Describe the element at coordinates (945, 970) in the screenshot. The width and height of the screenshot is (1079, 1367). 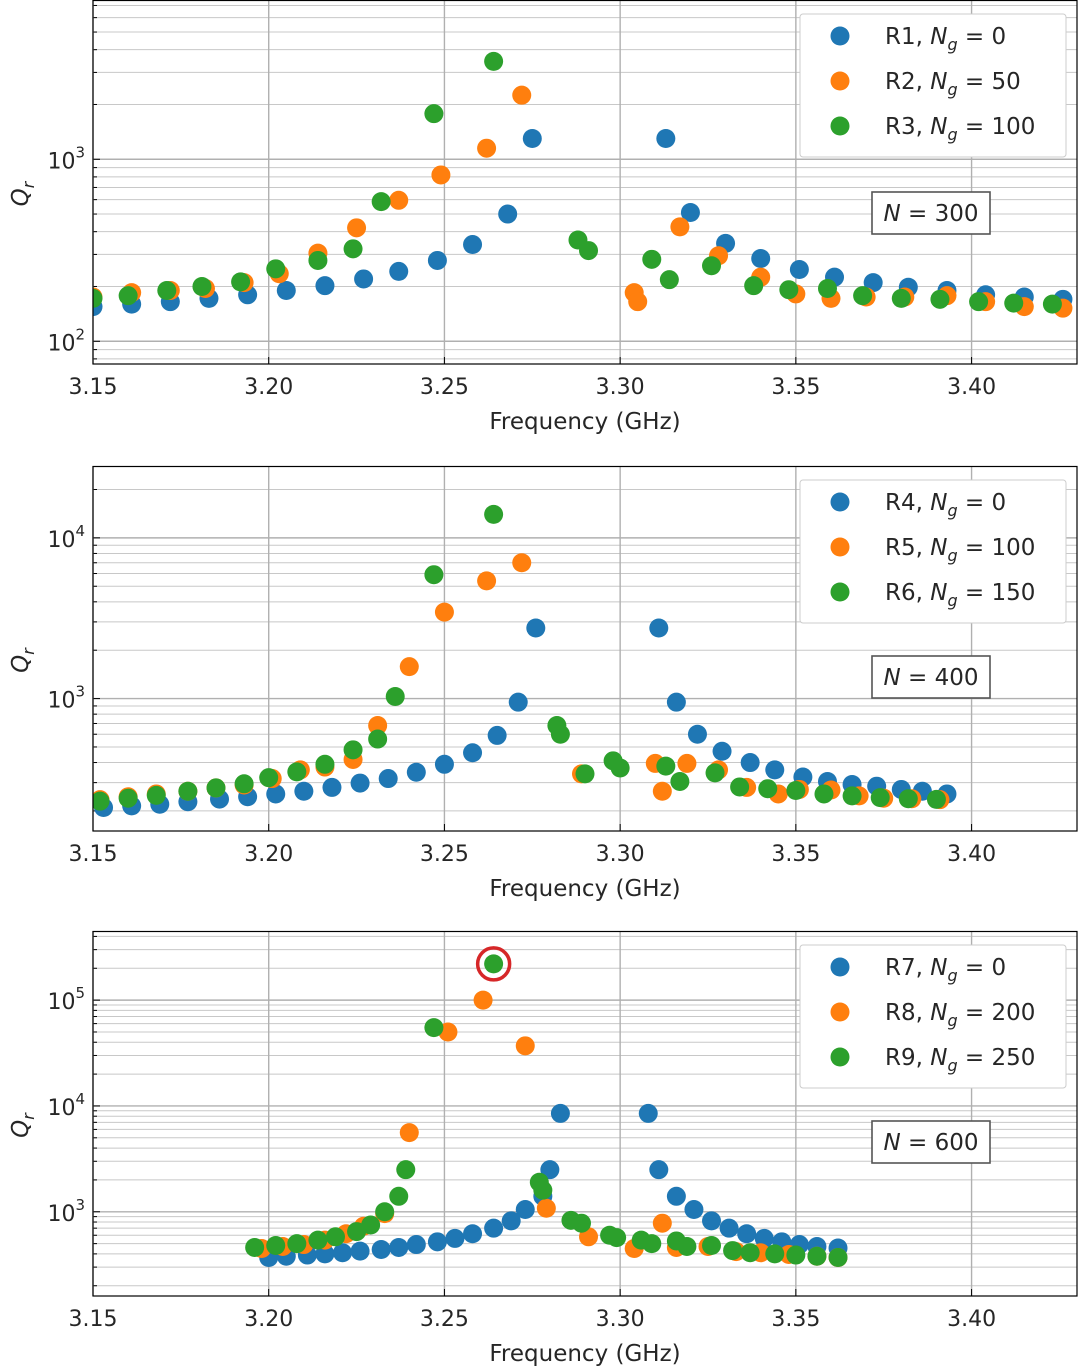
I see `legend-label: R7, Ng = 0` at that location.